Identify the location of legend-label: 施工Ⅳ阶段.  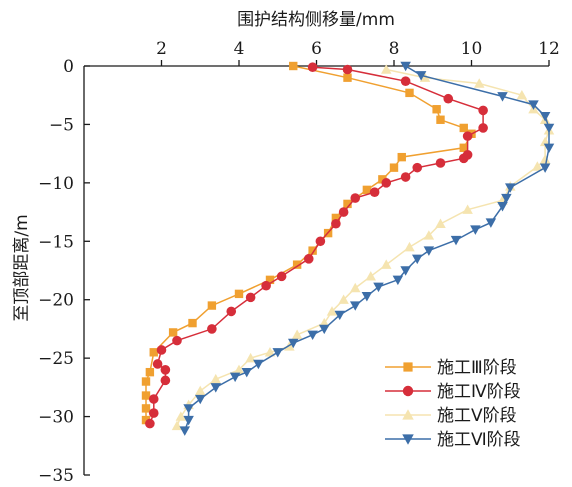
(479, 392).